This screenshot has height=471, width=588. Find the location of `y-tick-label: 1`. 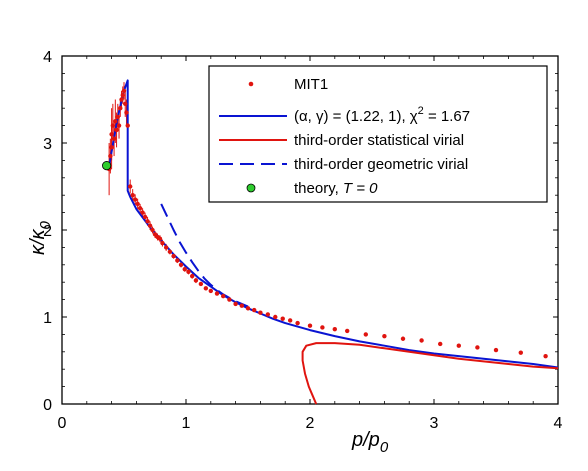

y-tick-label: 1 is located at coordinates (47, 318).